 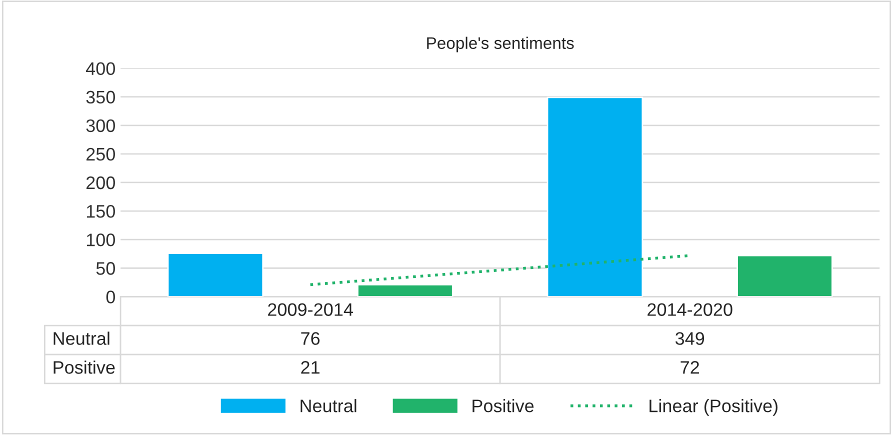 I want to click on data-label: 349, so click(x=689, y=338).